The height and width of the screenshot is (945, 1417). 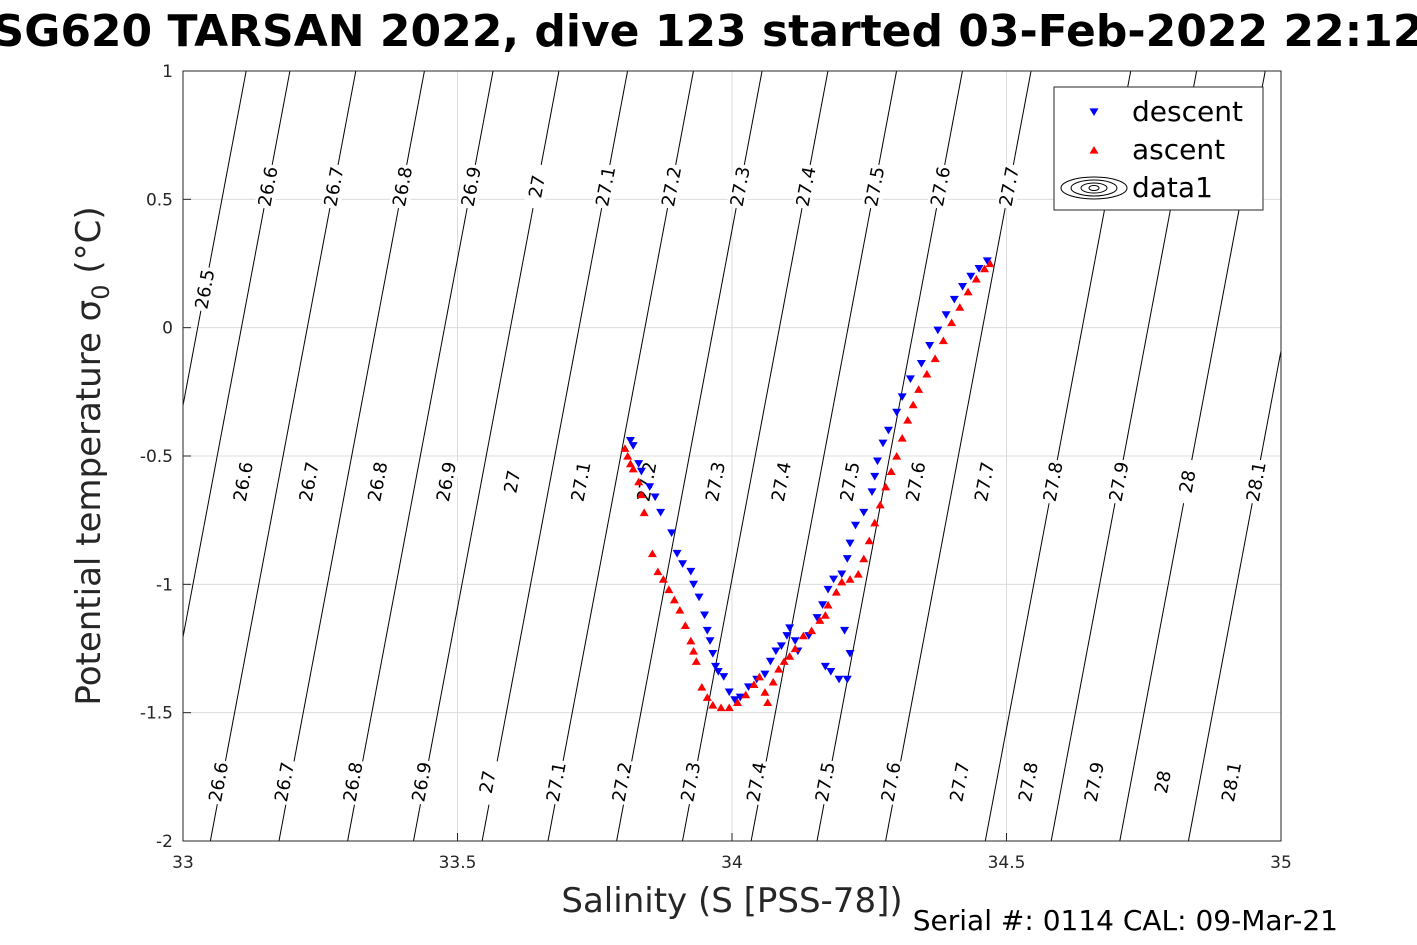 What do you see at coordinates (1281, 863) in the screenshot?
I see `x-tick-label: 35` at bounding box center [1281, 863].